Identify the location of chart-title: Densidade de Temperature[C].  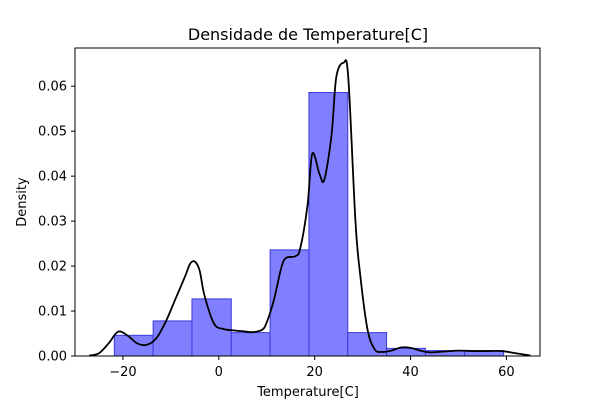
(308, 34).